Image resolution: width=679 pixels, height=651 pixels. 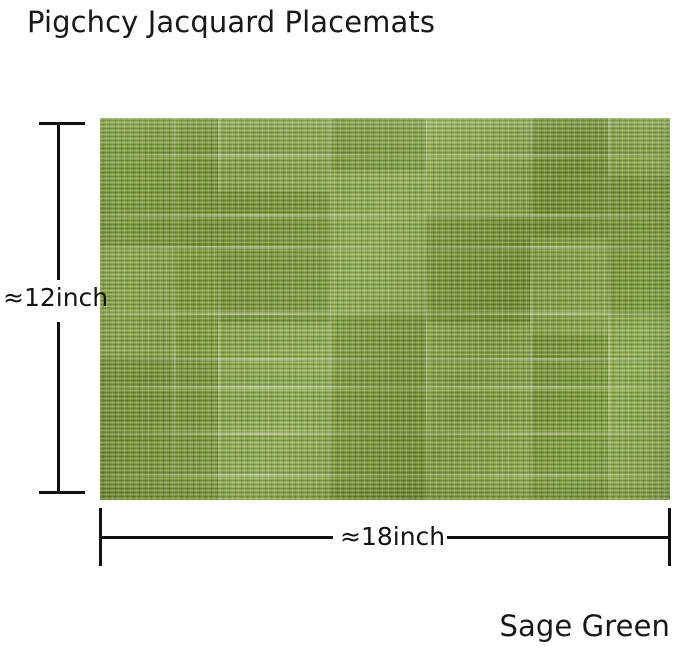 I want to click on width-dimension-label: ≈18inch, so click(x=393, y=536).